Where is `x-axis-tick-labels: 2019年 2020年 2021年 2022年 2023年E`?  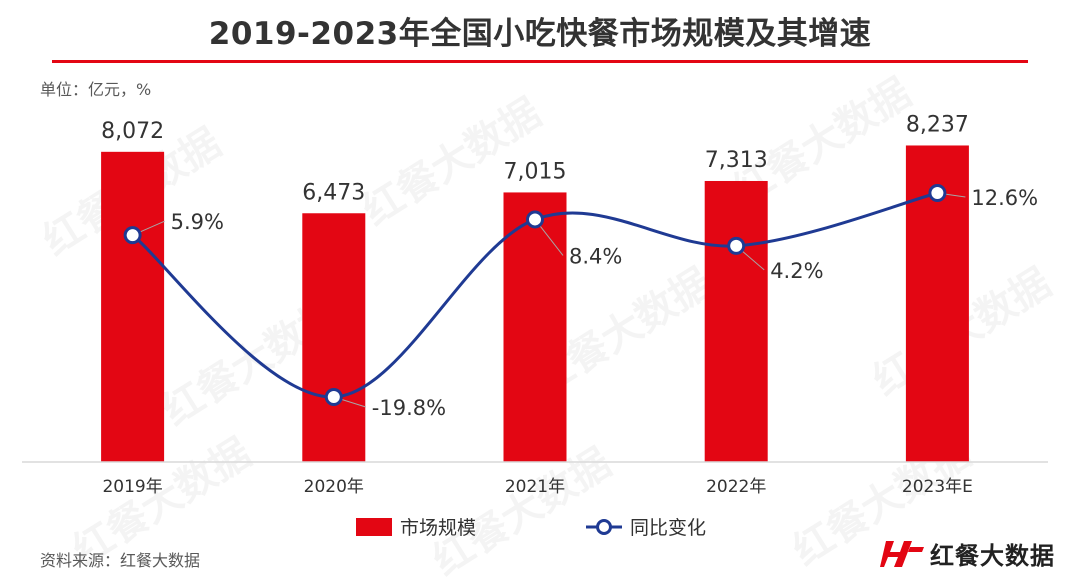 x-axis-tick-labels: 2019年 2020年 2021年 2022年 2023年E is located at coordinates (537, 487).